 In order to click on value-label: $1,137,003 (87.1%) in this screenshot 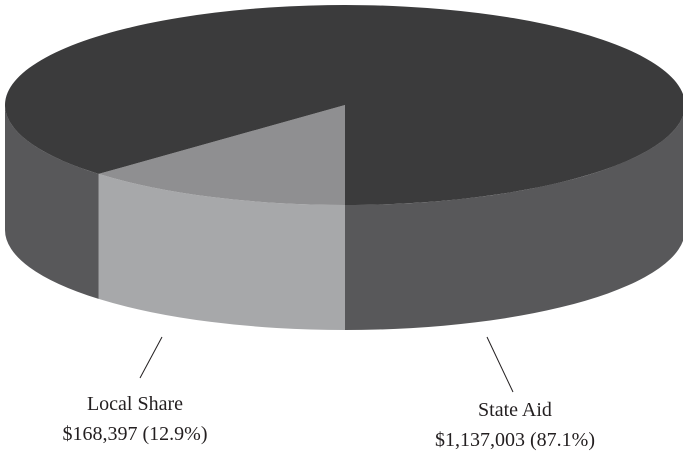, I will do `click(515, 440)`.